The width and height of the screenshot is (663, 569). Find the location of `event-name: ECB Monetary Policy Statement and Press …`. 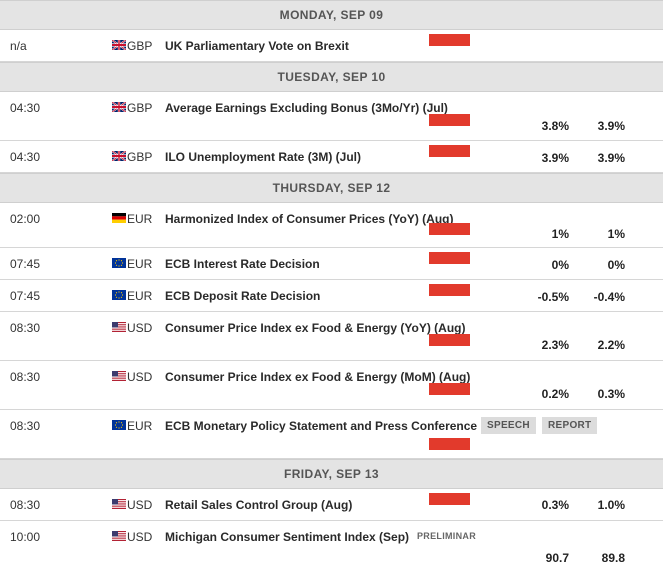

event-name: ECB Monetary Policy Statement and Press … is located at coordinates (321, 426).